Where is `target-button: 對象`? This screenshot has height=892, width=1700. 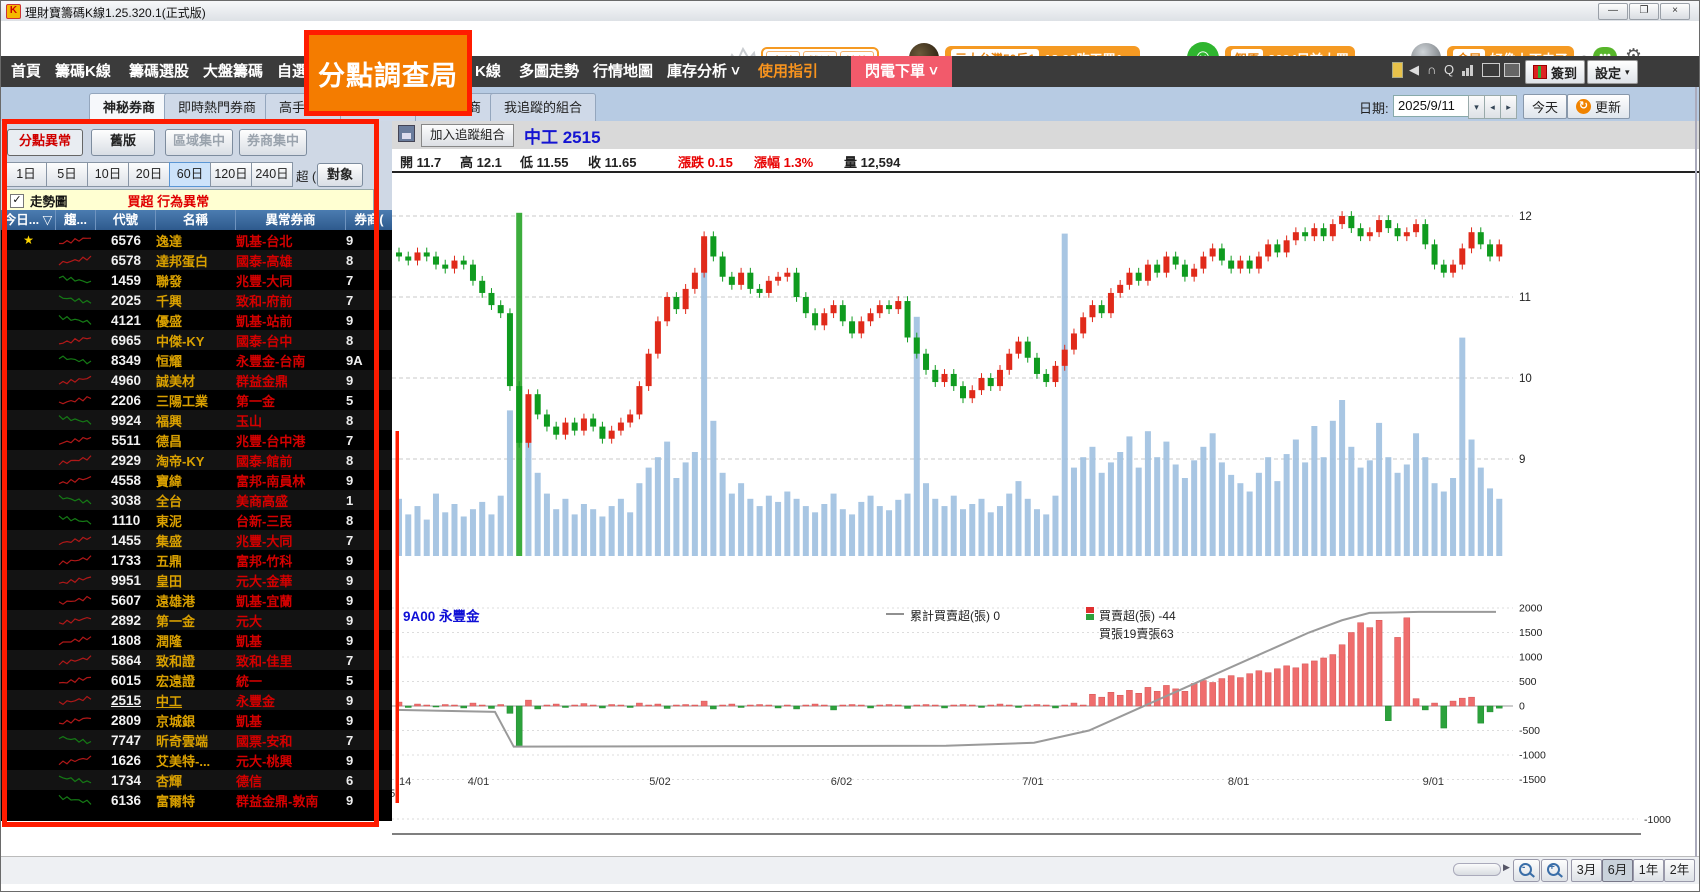 target-button: 對象 is located at coordinates (340, 175).